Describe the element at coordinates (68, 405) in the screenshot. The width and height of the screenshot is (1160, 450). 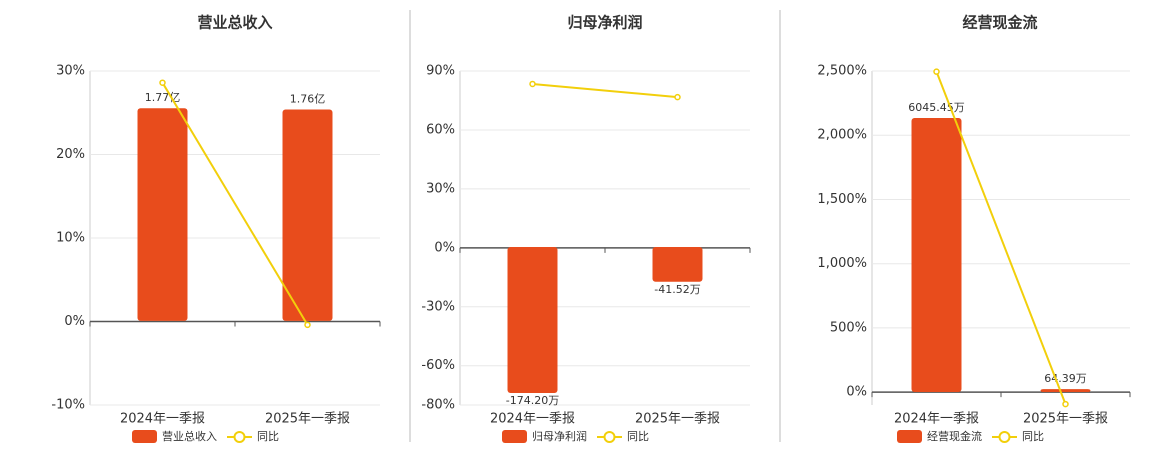
I see `y-tick-label: -10%` at that location.